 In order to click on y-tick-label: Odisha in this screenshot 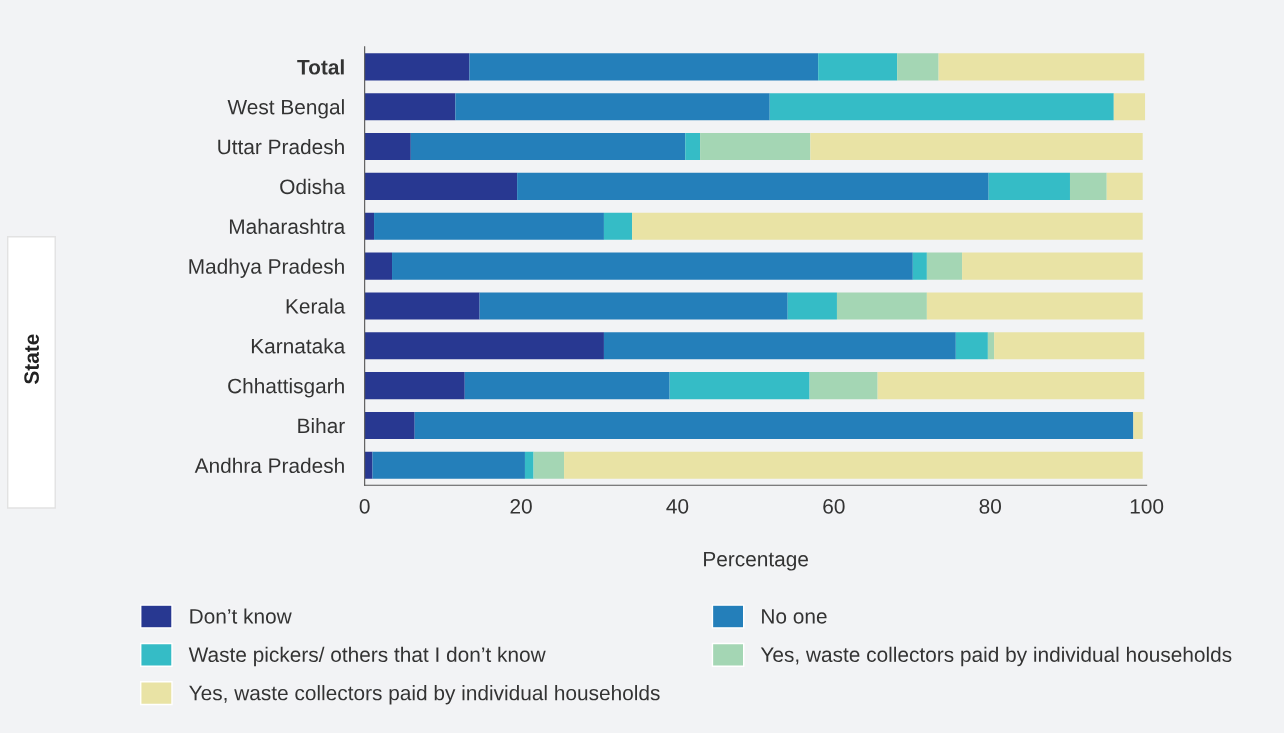, I will do `click(313, 186)`.